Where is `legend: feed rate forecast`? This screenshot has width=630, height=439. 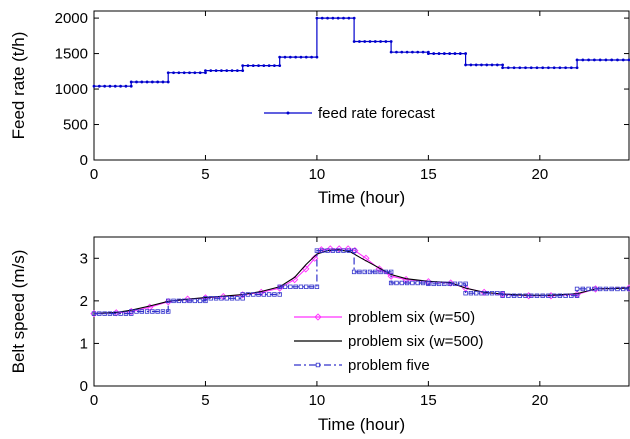
legend: feed rate forecast is located at coordinates (368, 113).